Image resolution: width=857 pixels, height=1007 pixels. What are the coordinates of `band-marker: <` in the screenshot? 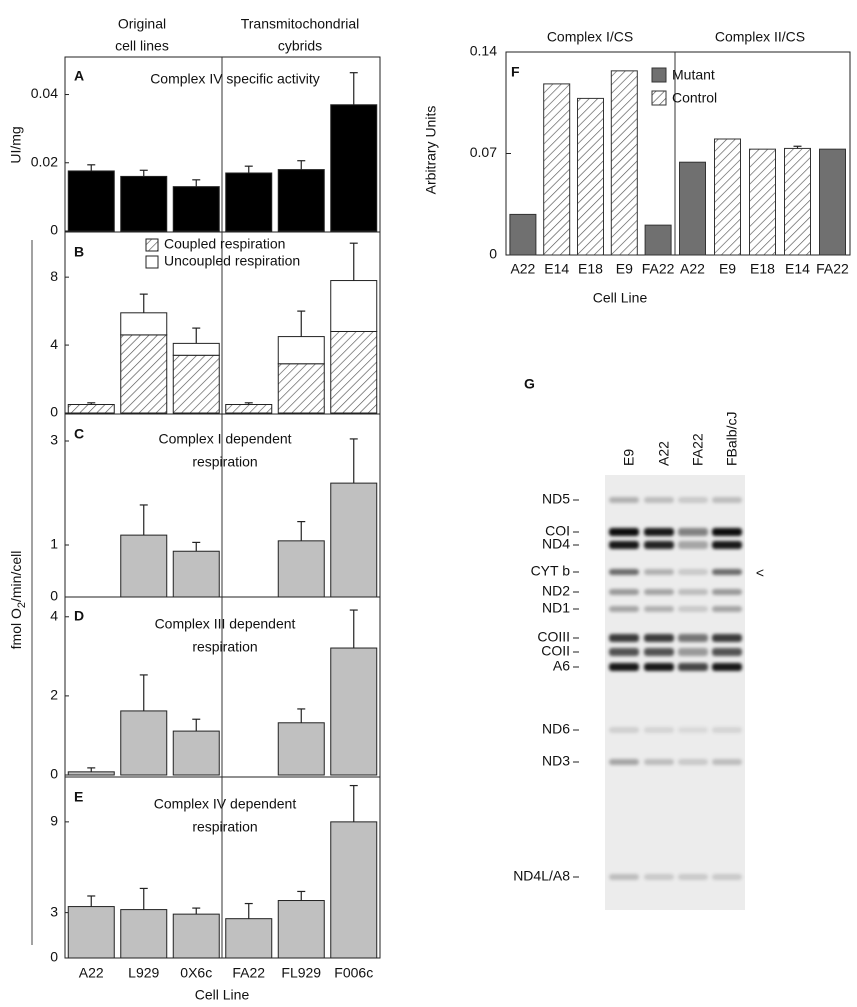 It's located at (760, 573).